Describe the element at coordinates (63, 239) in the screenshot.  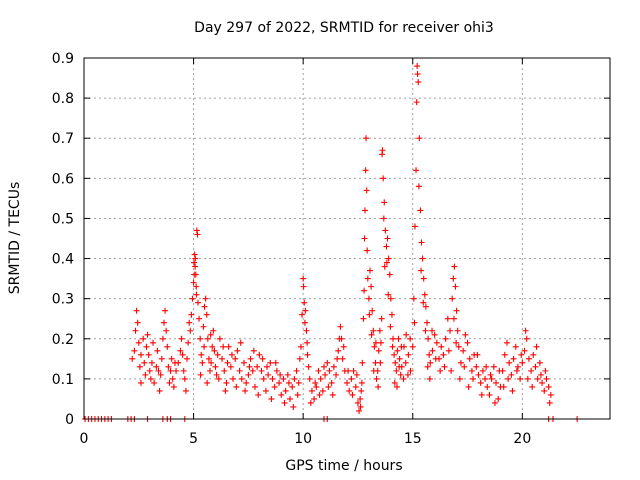
I see `y-tick-labels: 0 0.1 0.2 0.3 0.4 0.5 0.6 0.7 0.8 0.9` at that location.